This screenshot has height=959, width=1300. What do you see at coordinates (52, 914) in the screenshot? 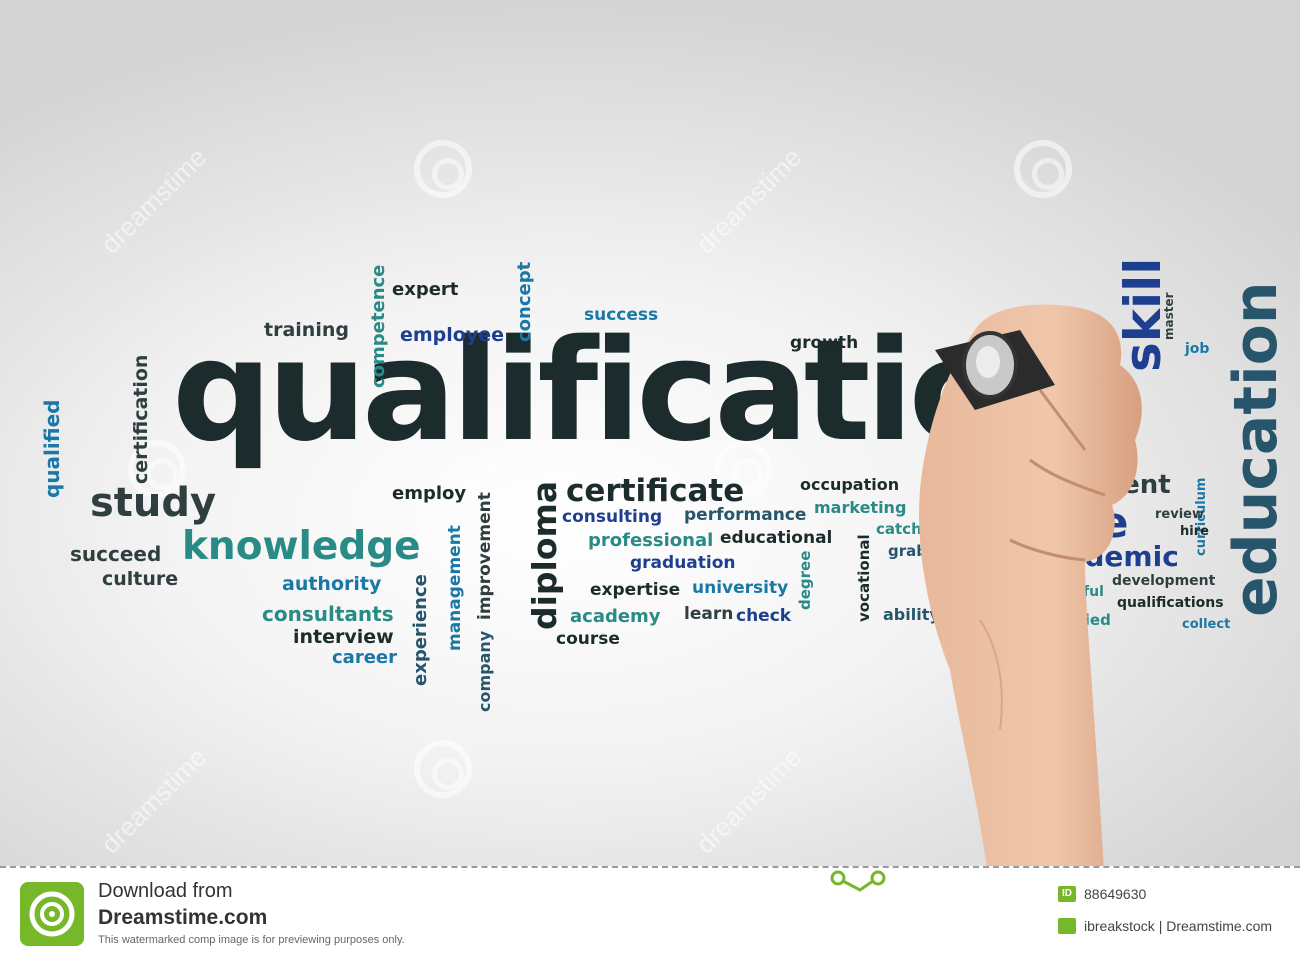
I see `dreamstime-logo-icon` at bounding box center [52, 914].